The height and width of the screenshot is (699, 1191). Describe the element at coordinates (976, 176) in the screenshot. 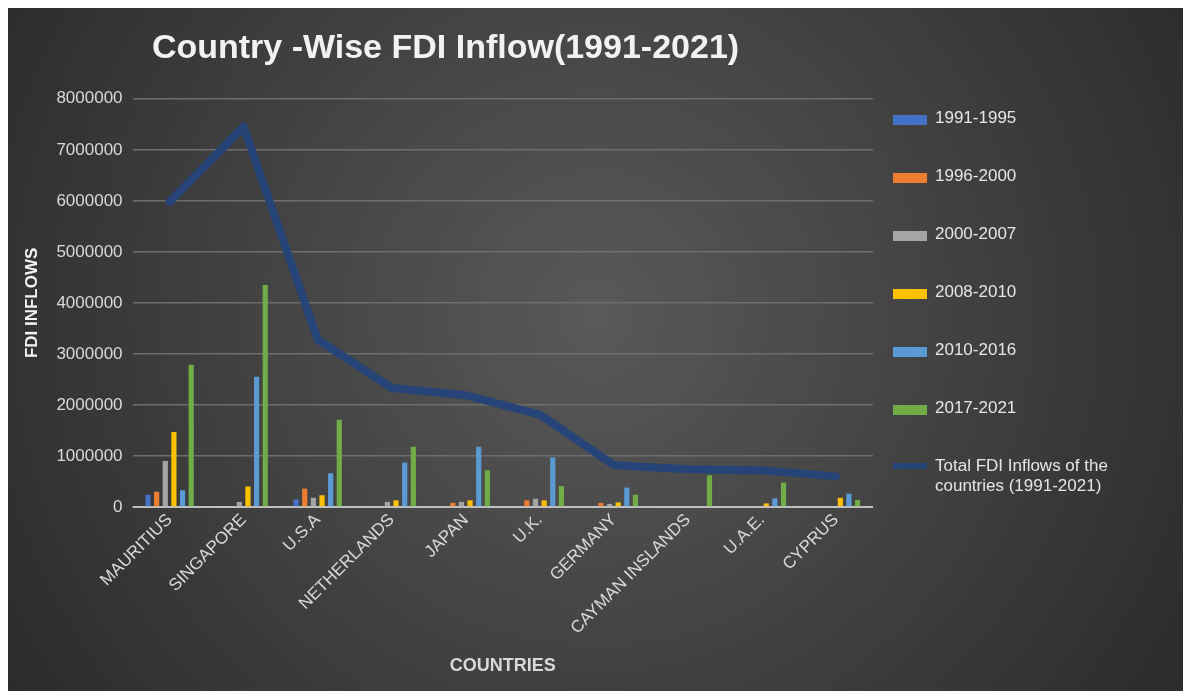

I see `legend-label: 1996-2000` at that location.